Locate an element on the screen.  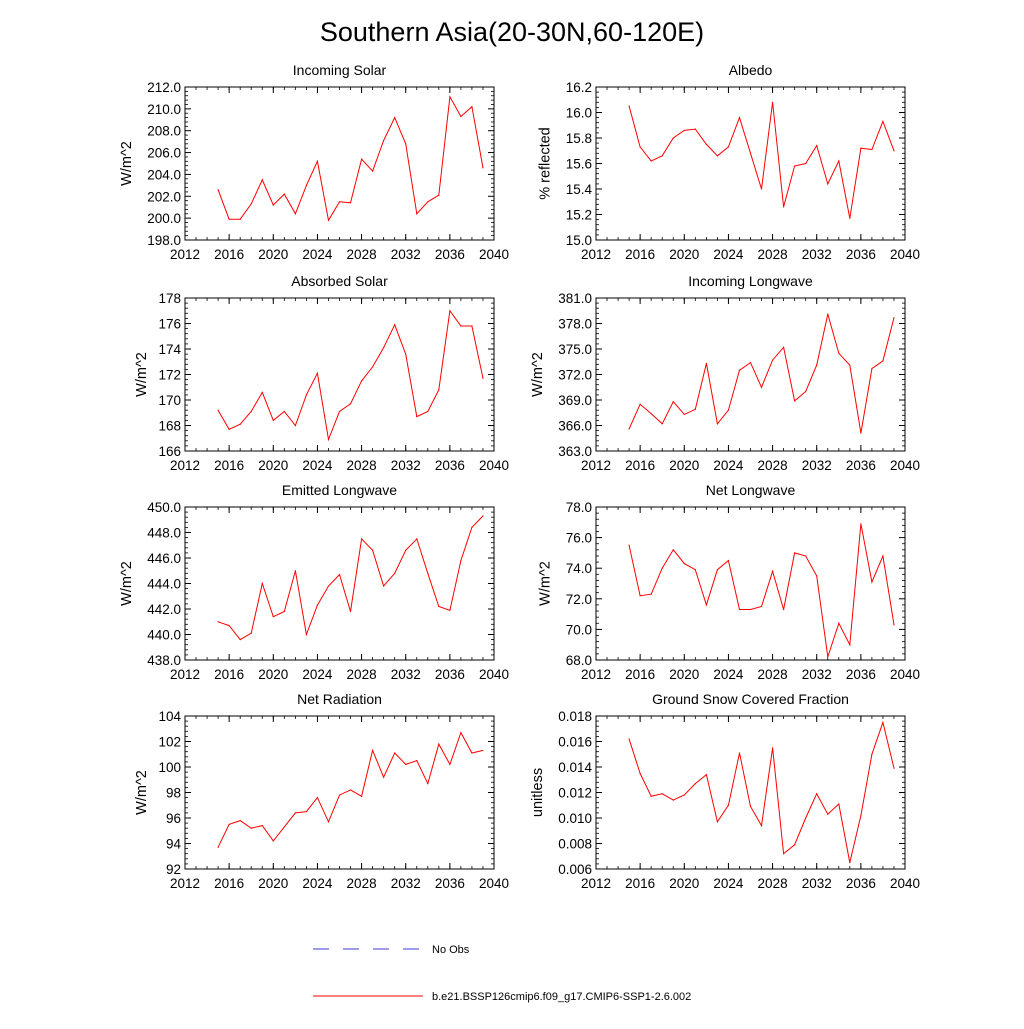
y-tick-label: 174 is located at coordinates (169, 349).